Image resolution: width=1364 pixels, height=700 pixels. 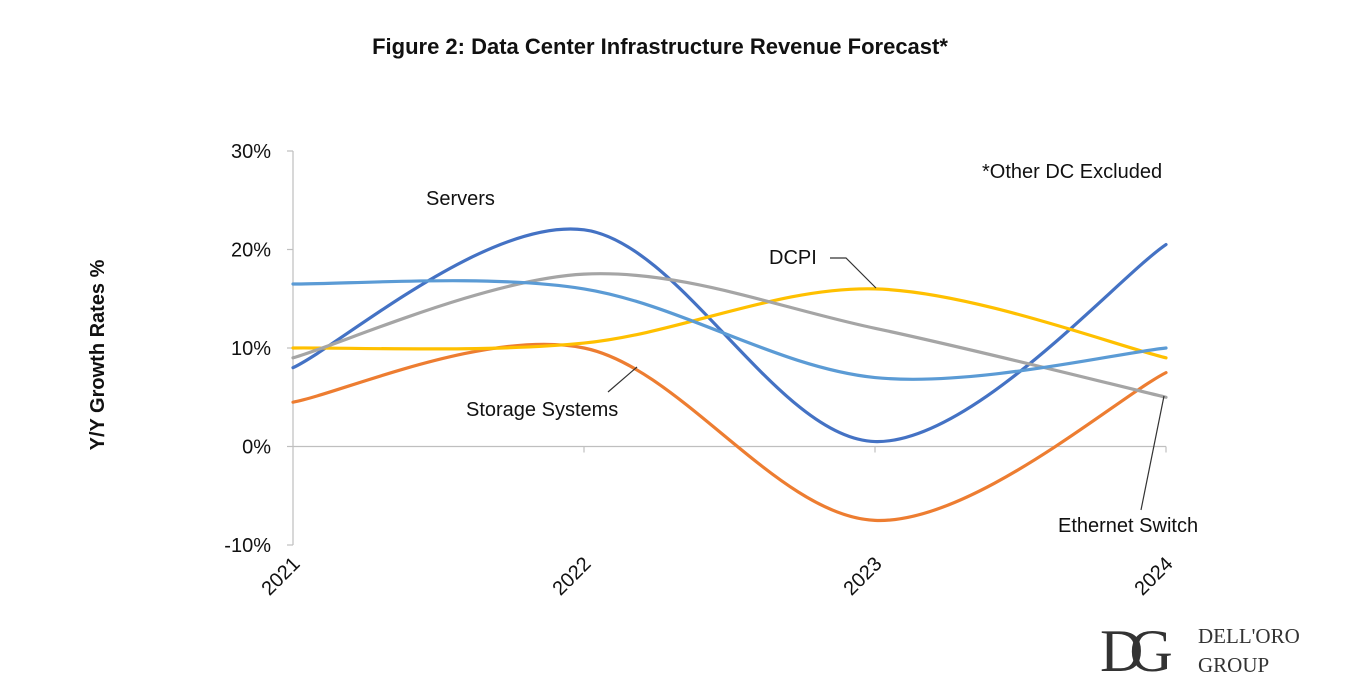 I want to click on y-tick-labels: -10% 0% 10% 20% 30%, so click(x=247, y=349).